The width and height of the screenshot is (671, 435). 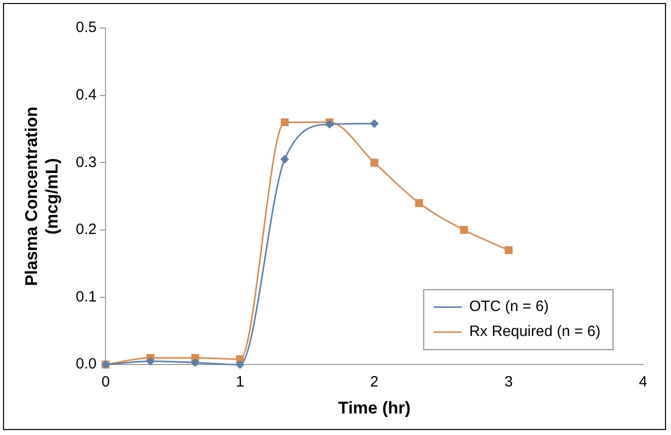 What do you see at coordinates (42, 196) in the screenshot?
I see `y-axis-title: Plasma Concentration (mcg/mL)` at bounding box center [42, 196].